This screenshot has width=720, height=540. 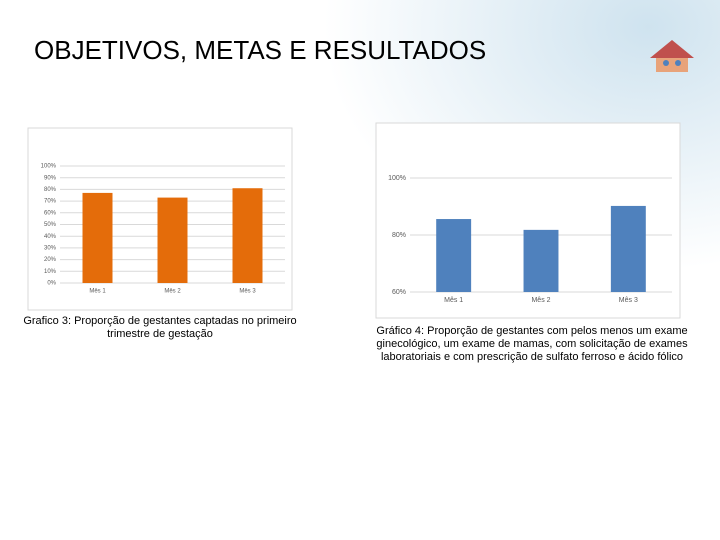 What do you see at coordinates (51, 284) in the screenshot?
I see `y-tick-label: 0%` at bounding box center [51, 284].